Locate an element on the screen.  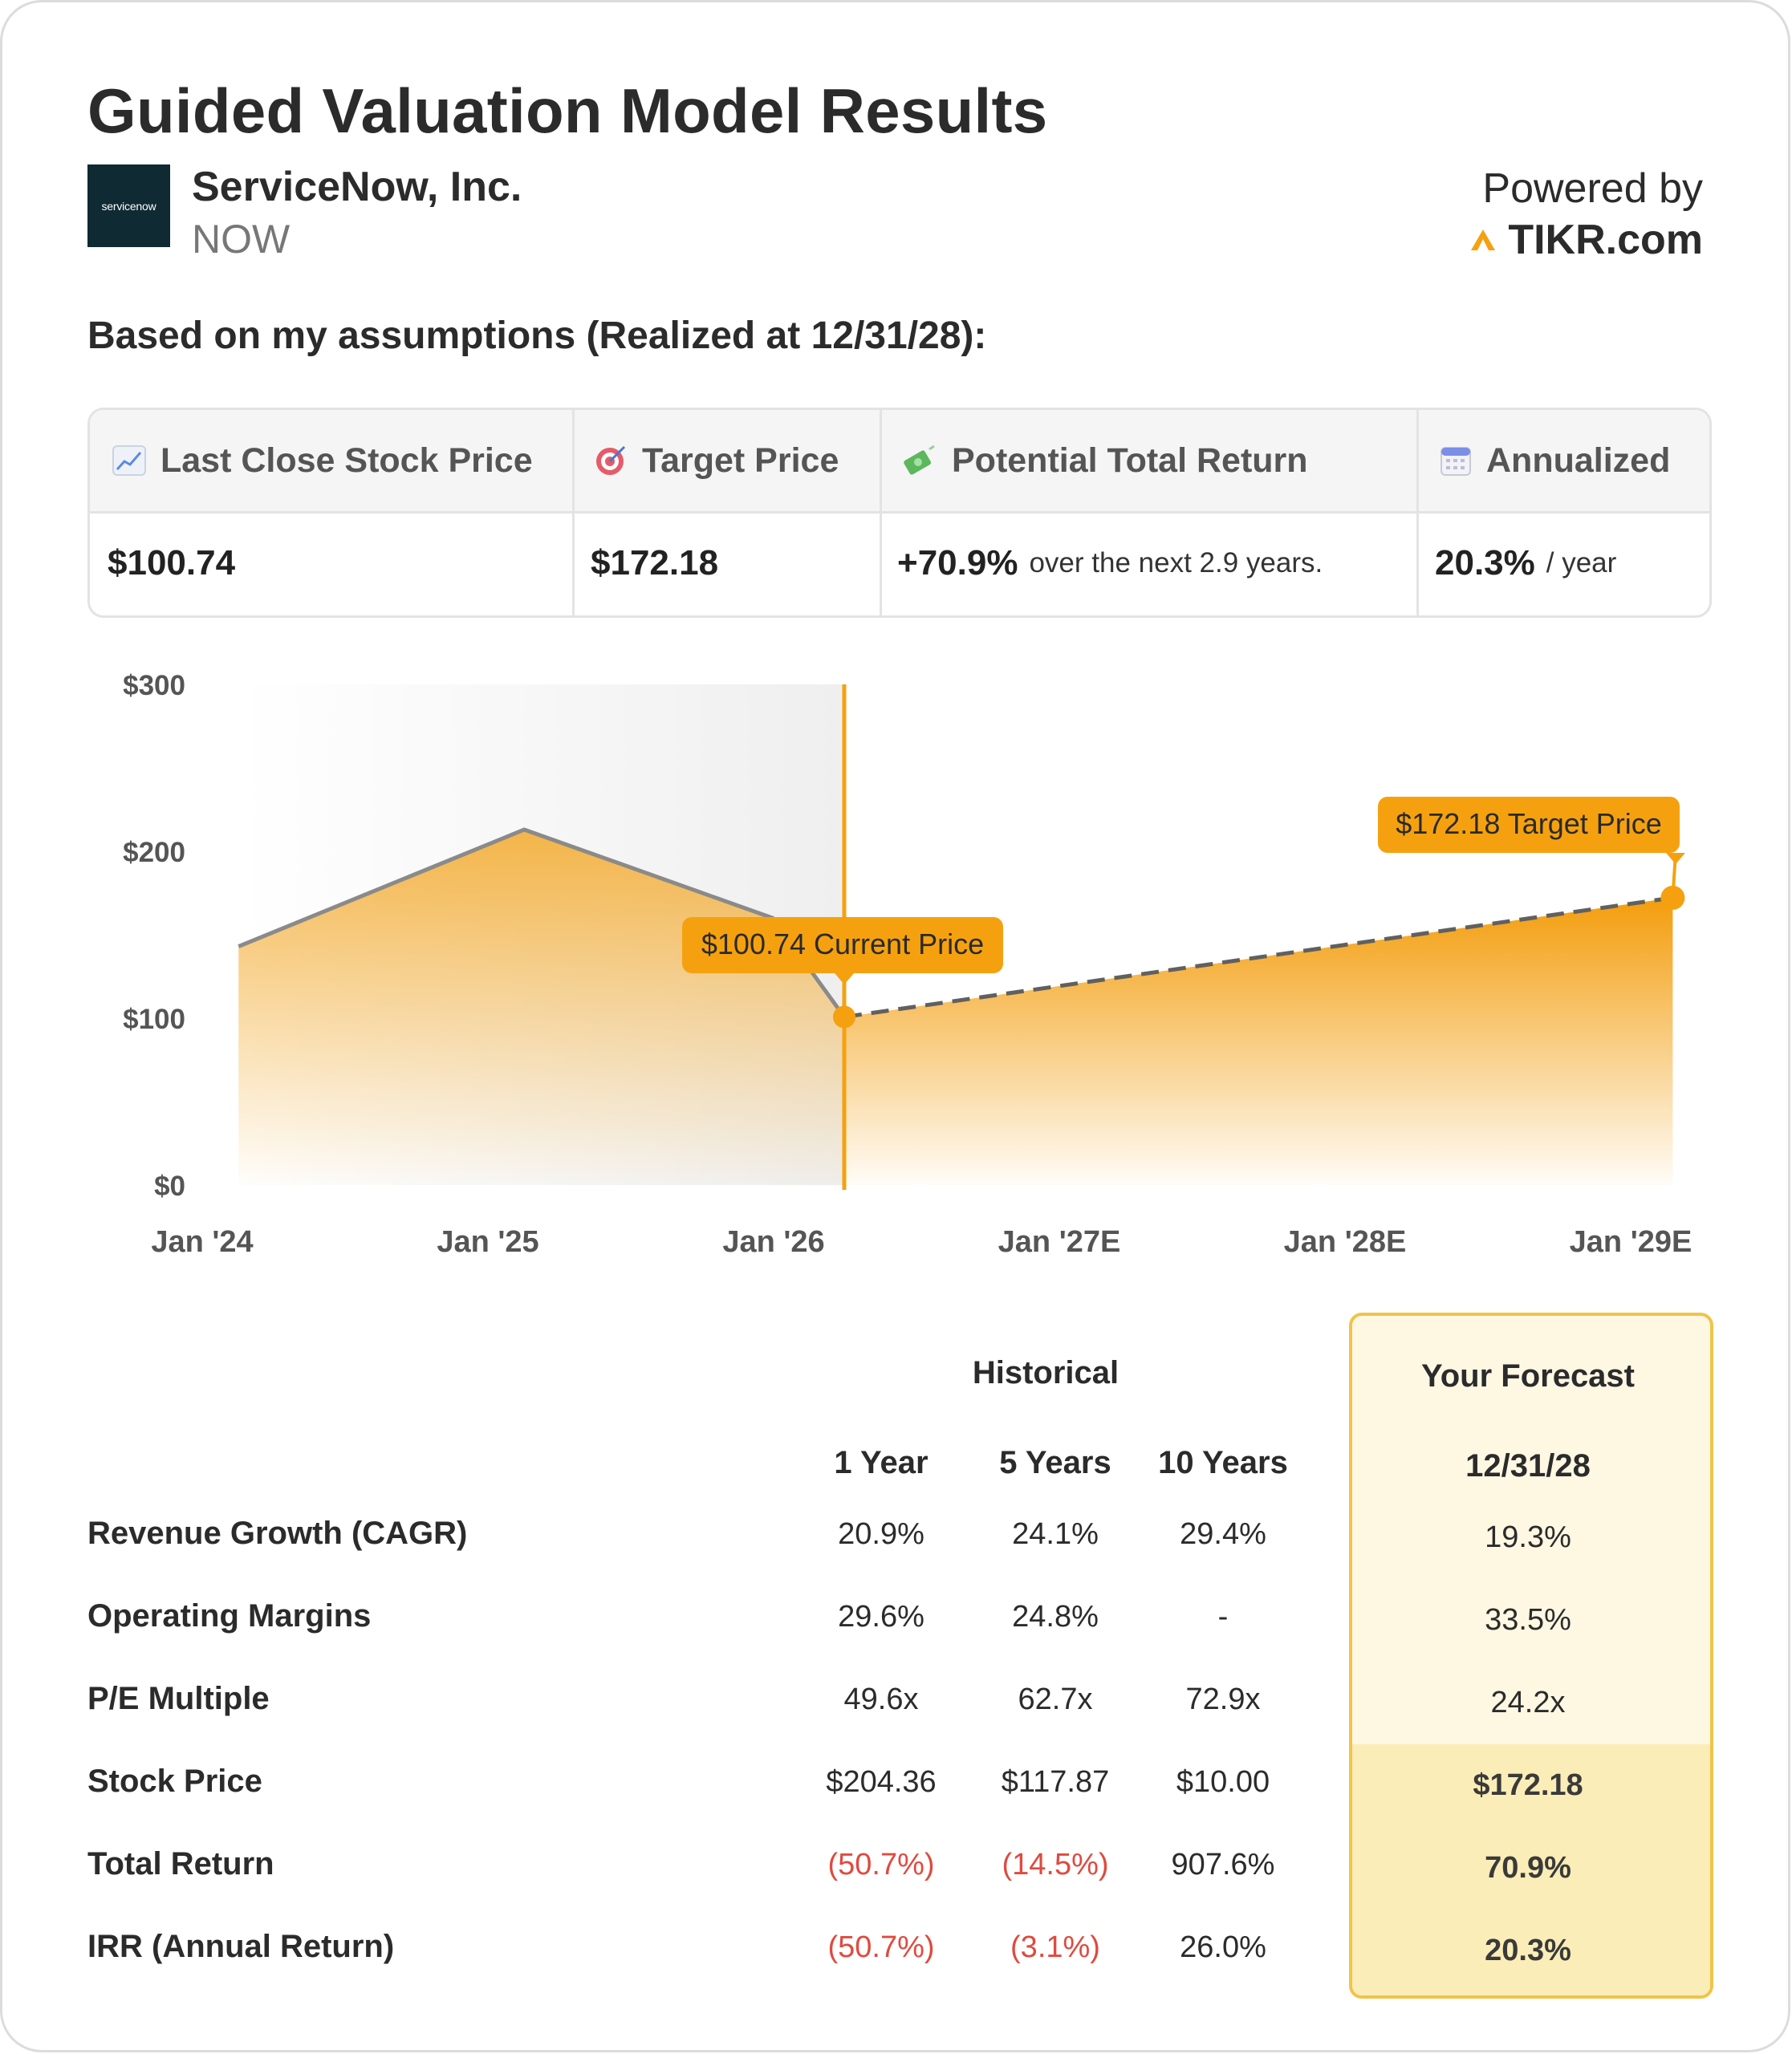
stat-value-text: $172.18 is located at coordinates (655, 563).